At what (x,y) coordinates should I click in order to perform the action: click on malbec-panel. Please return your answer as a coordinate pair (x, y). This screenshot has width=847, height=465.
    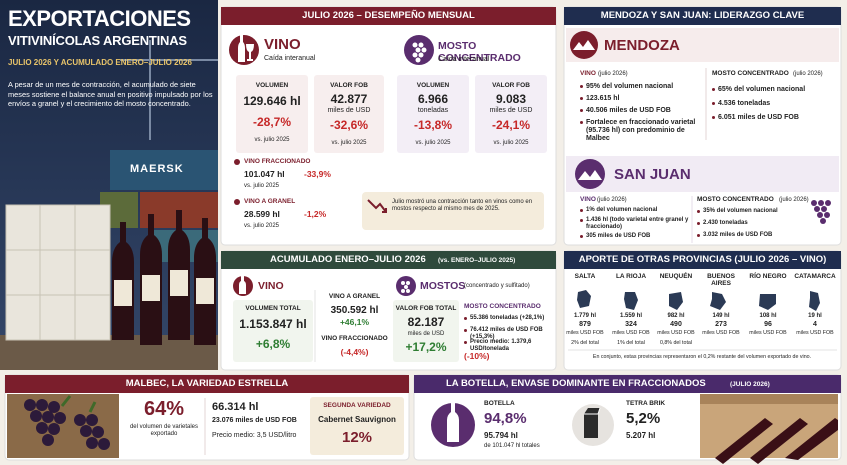
    Looking at the image, I should click on (207, 417).